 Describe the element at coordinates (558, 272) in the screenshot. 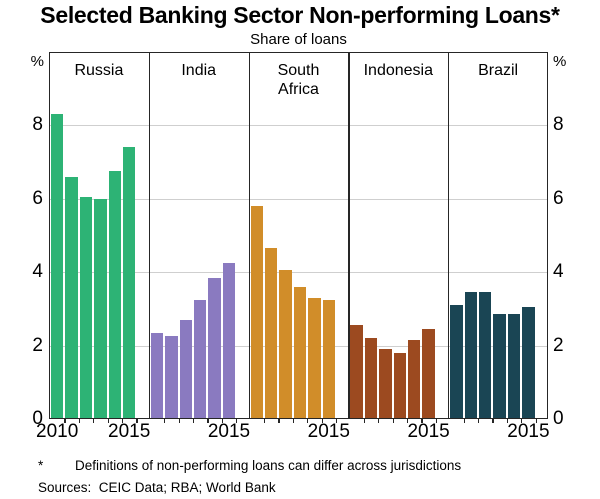

I see `y-tick-label-right: 4` at that location.